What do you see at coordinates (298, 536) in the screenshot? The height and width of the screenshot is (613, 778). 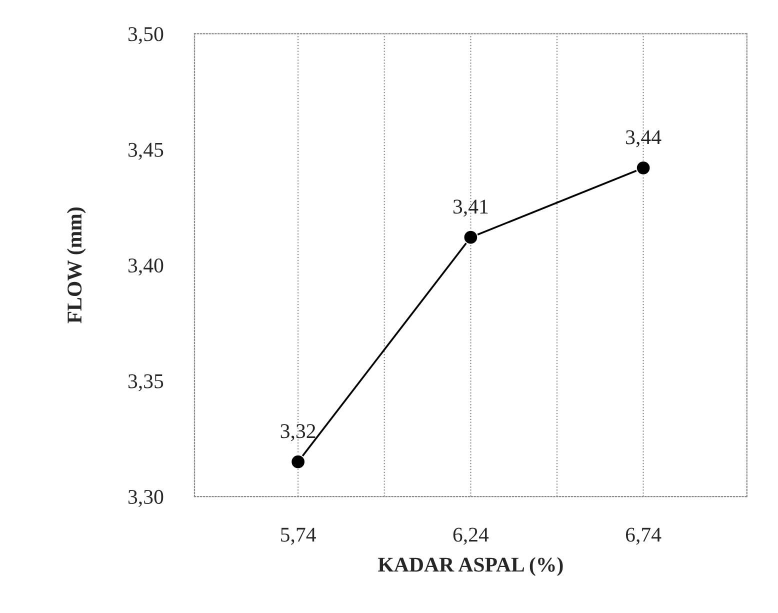 I see `x-tick-label: 5,74` at bounding box center [298, 536].